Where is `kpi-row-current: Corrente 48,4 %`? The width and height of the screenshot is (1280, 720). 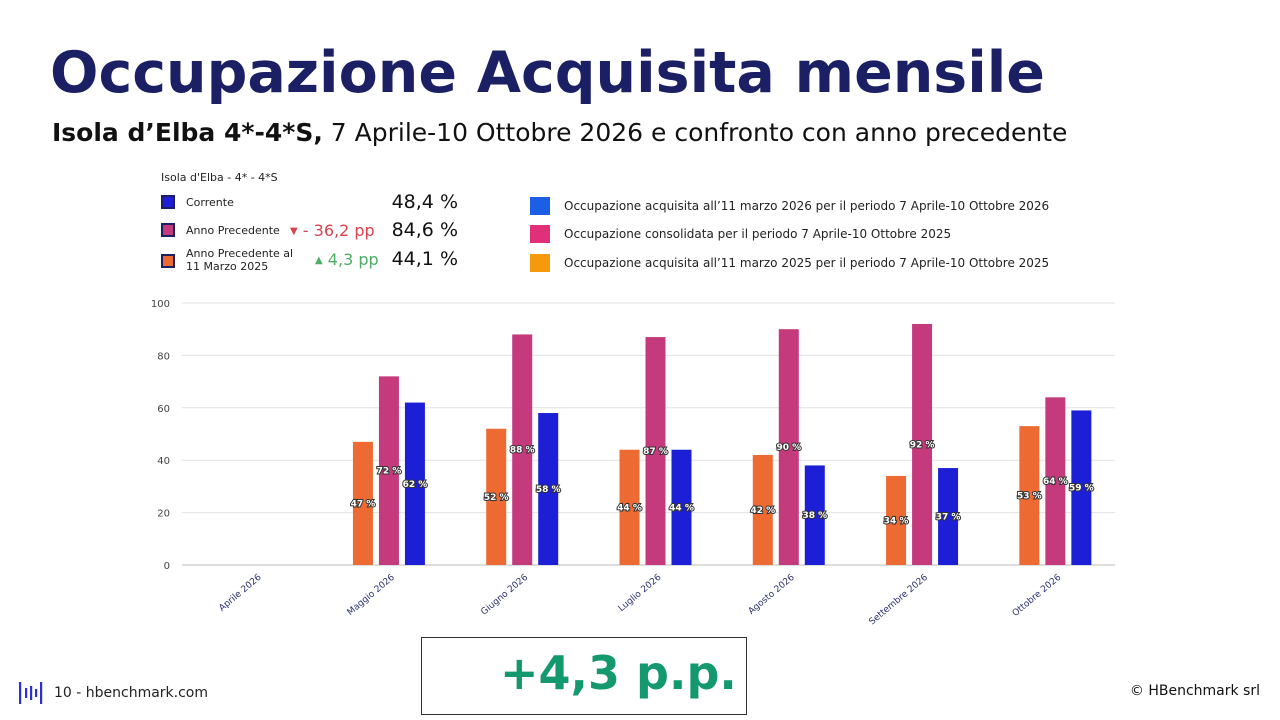
kpi-row-current: Corrente 48,4 % is located at coordinates (313, 204).